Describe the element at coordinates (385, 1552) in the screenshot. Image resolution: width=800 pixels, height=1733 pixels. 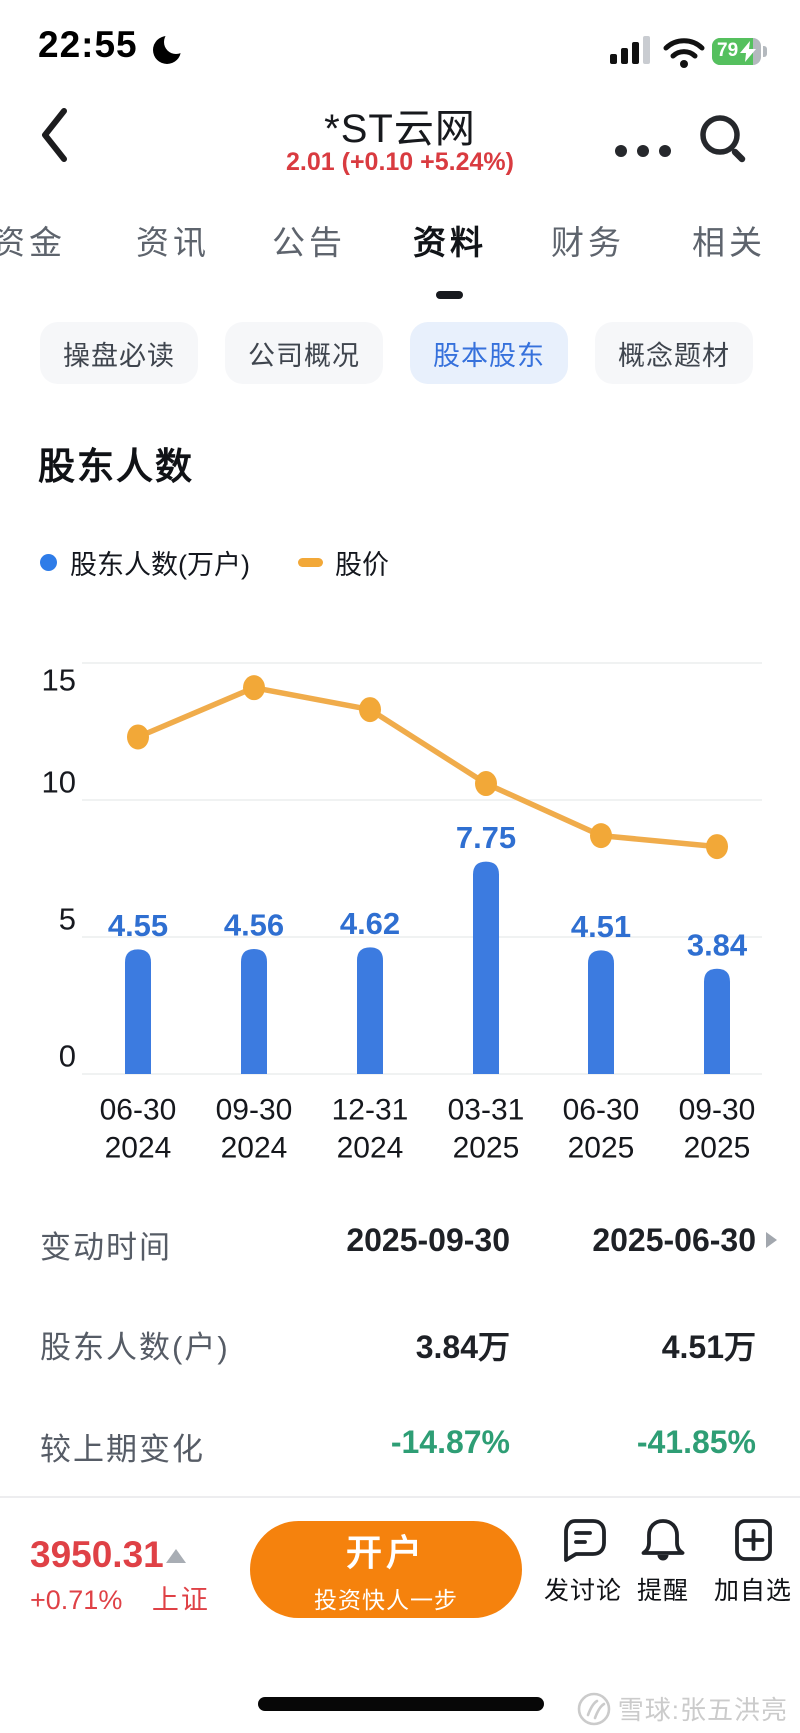
I see `cta-title: 开户` at that location.